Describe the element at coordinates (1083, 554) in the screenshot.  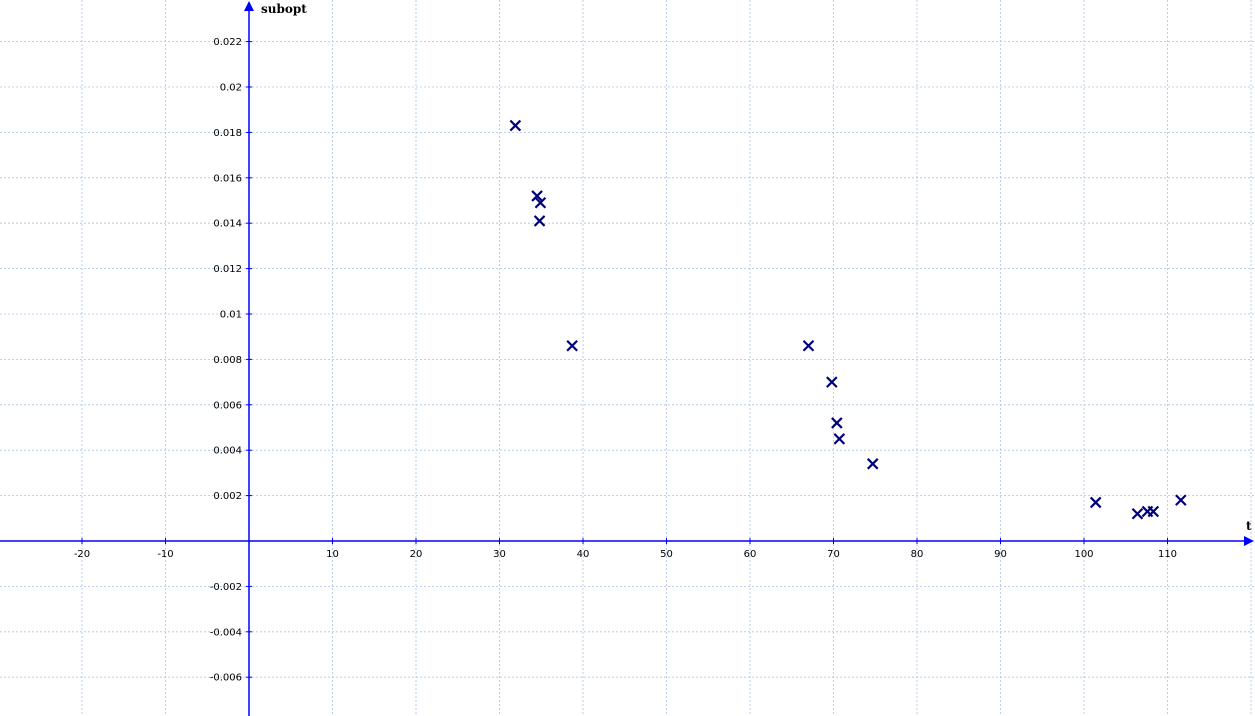
I see `x-tick-label: 100` at that location.